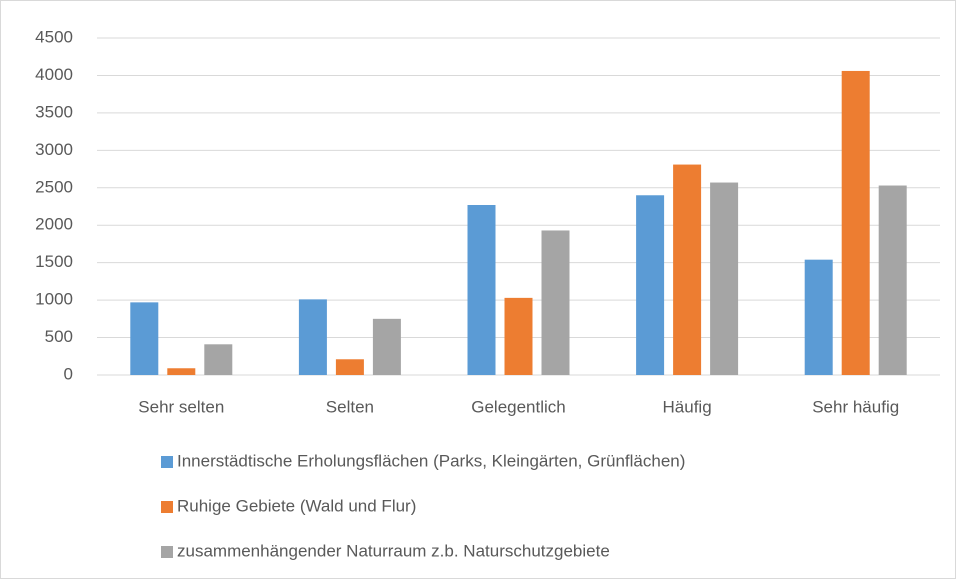 This screenshot has height=579, width=956. I want to click on x-tick-label: Selten, so click(350, 406).